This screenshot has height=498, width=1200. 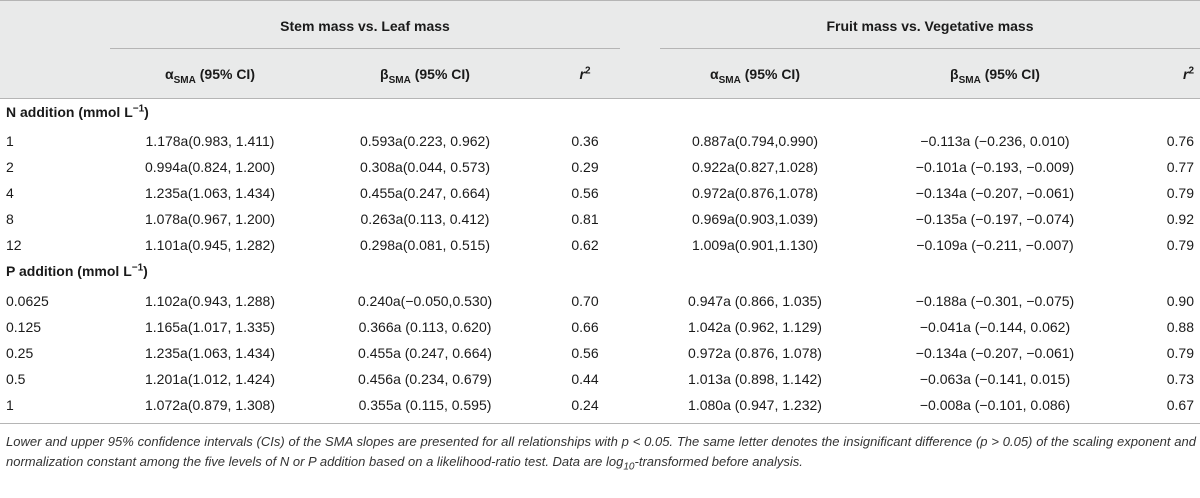 I want to click on table-cell-beta1: 0.263a(0.113, 0.412), so click(x=425, y=219).